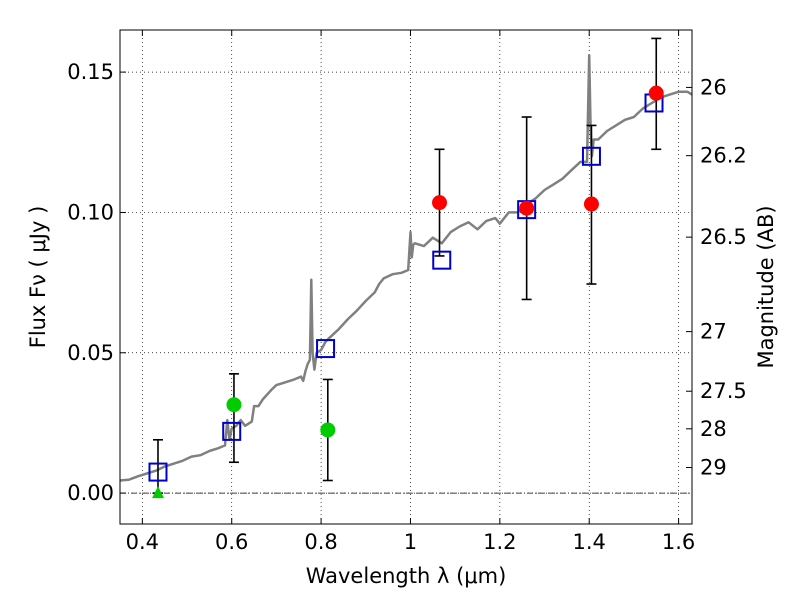 This screenshot has height=604, width=800. I want to click on y-tick-label: 0.00, so click(90, 493).